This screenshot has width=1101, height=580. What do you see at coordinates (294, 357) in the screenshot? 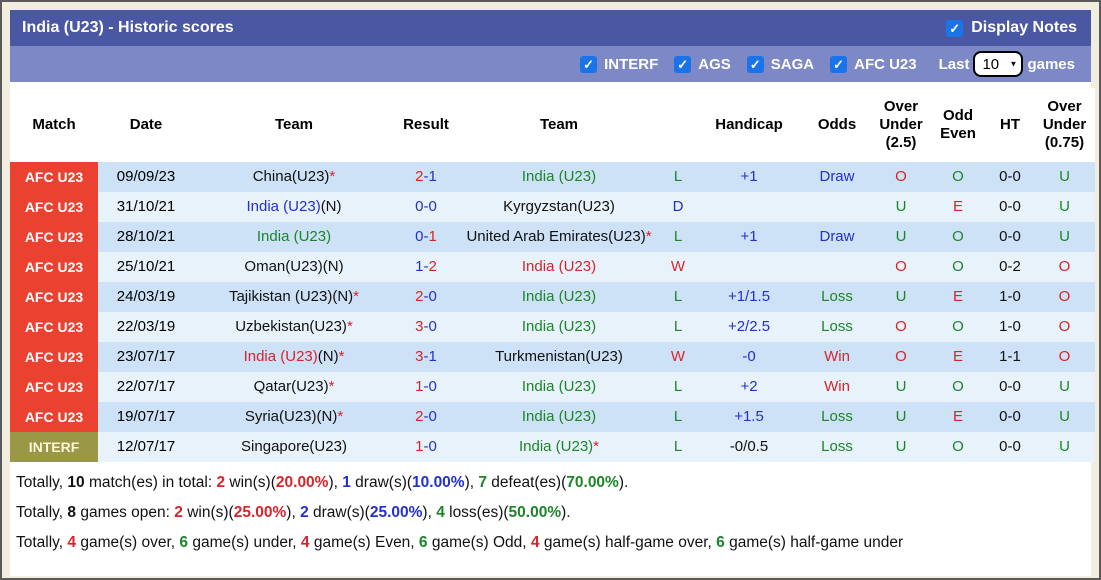
I see `cell-home-team: India (U23)(N)*` at bounding box center [294, 357].